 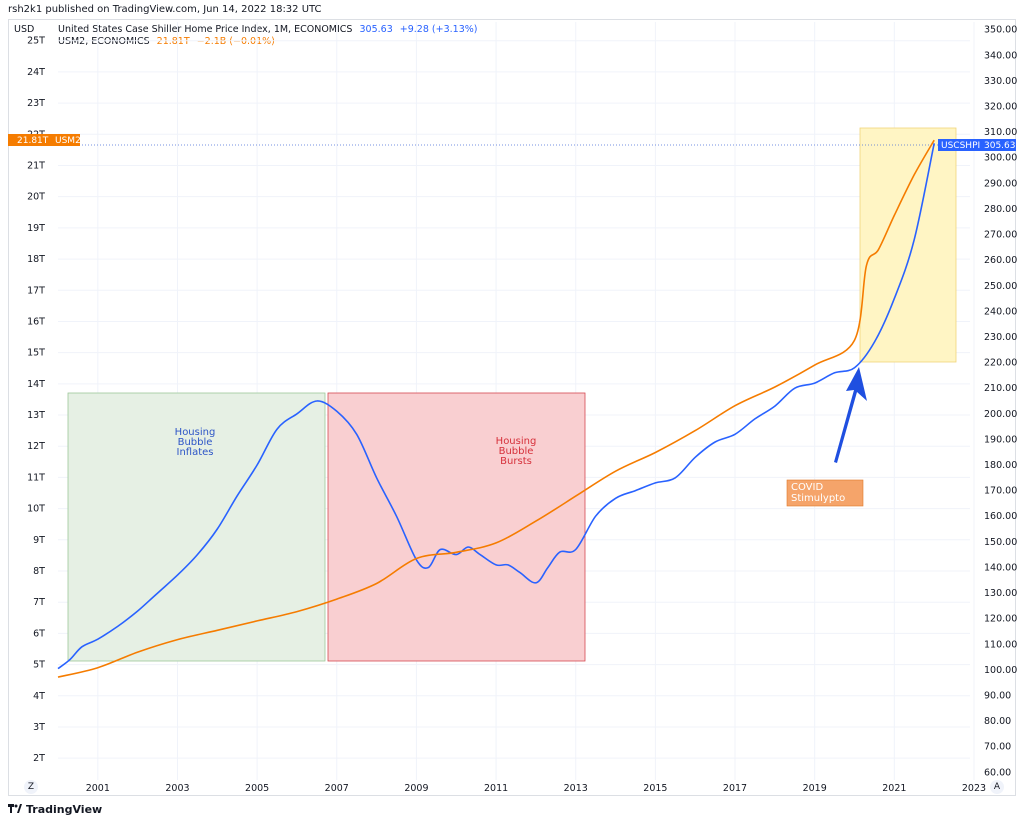 I want to click on x-tick-label: 2019, so click(x=815, y=788).